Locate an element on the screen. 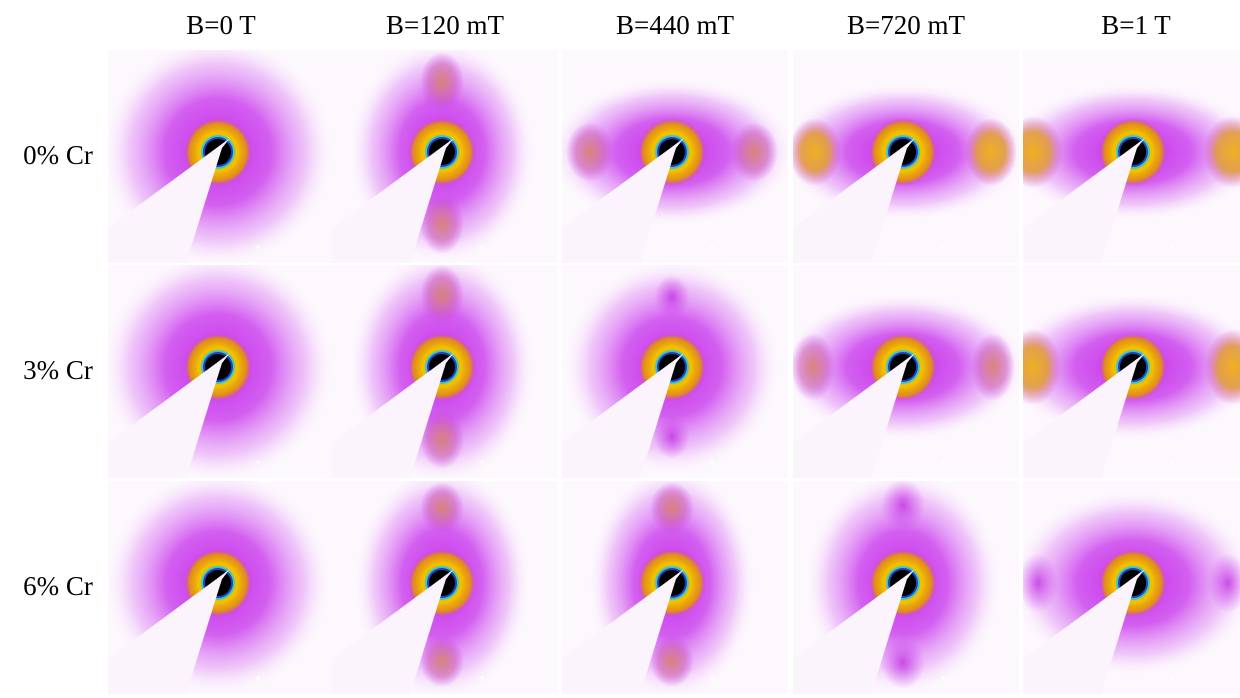 The width and height of the screenshot is (1240, 698). column-header: B=1 T is located at coordinates (1136, 25).